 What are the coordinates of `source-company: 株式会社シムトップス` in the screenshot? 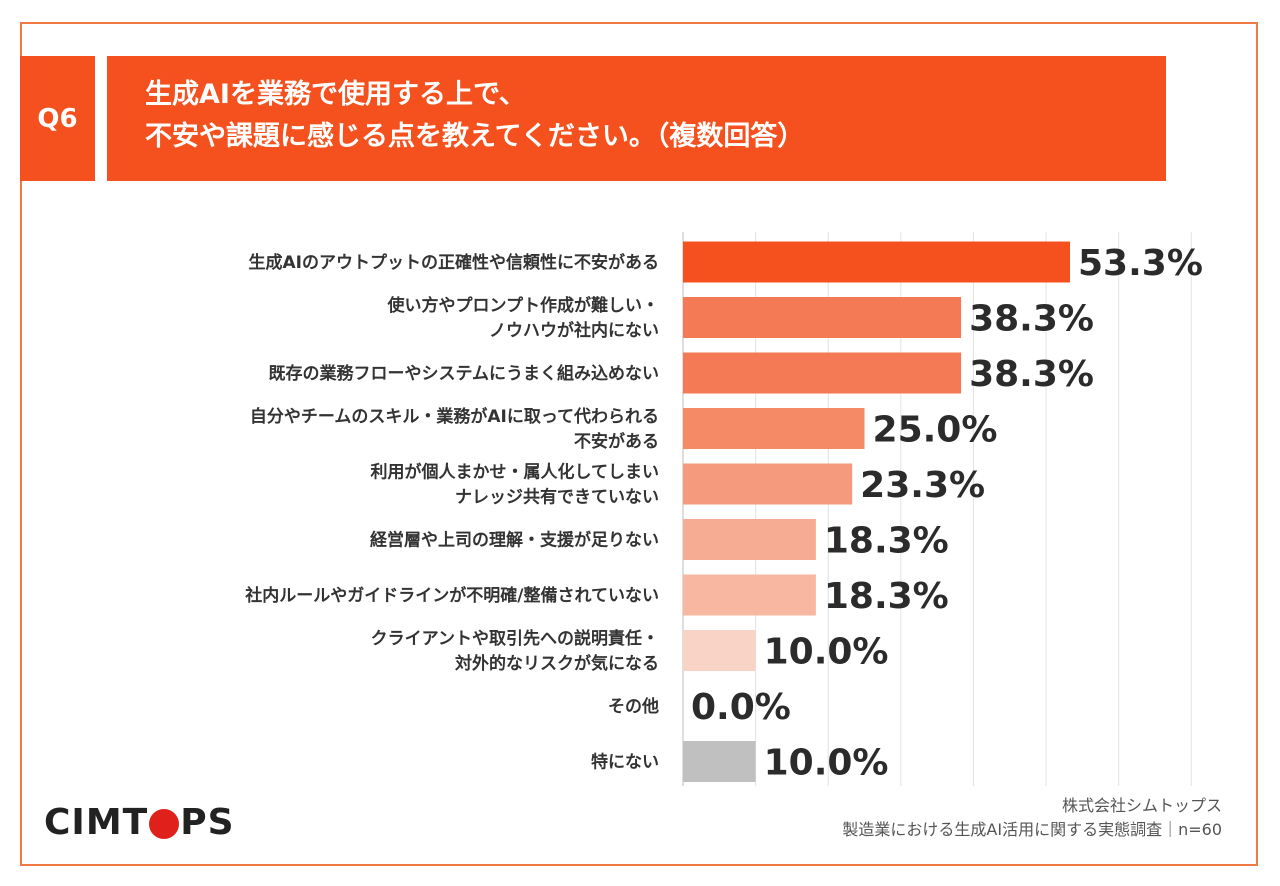 It's located at (1032, 806).